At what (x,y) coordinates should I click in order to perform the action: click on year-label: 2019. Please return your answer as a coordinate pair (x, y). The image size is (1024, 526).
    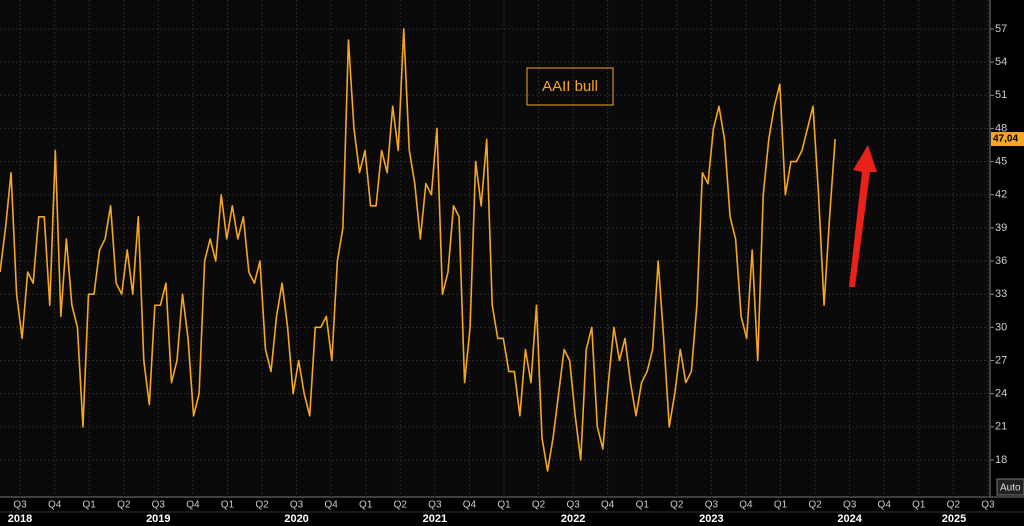
    Looking at the image, I should click on (158, 519).